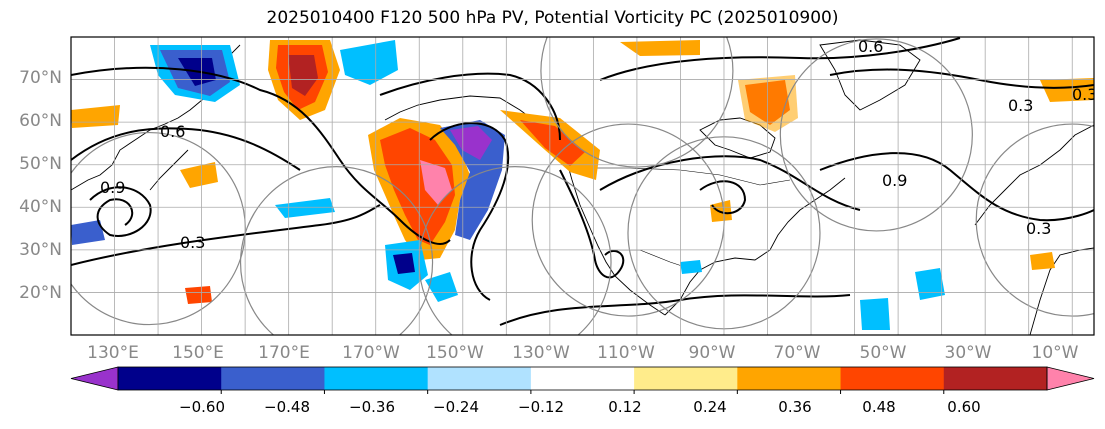 The image size is (1105, 429). What do you see at coordinates (169, 170) in the screenshot?
I see `japan-coastline` at bounding box center [169, 170].